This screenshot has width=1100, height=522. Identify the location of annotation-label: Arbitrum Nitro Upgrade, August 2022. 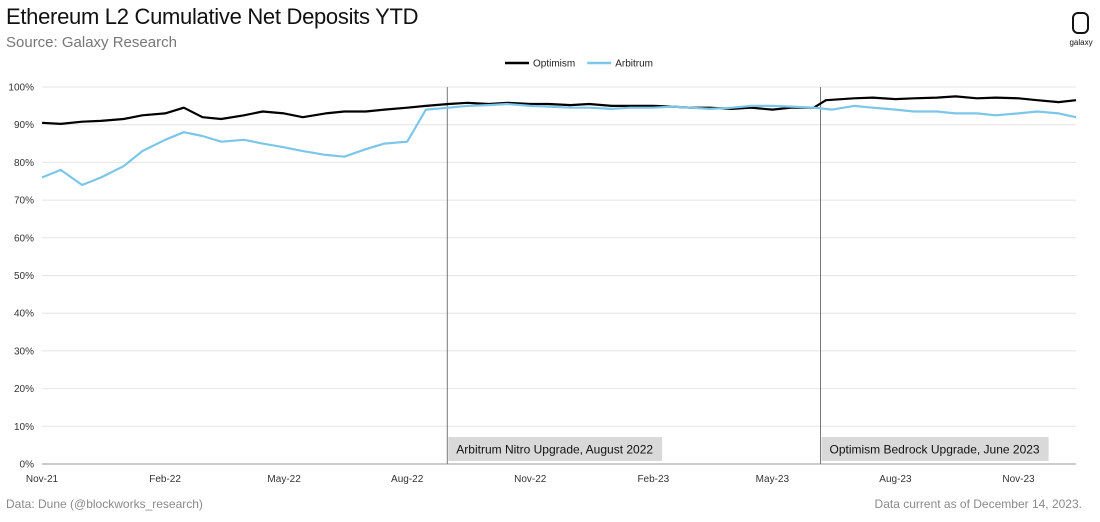
(555, 449).